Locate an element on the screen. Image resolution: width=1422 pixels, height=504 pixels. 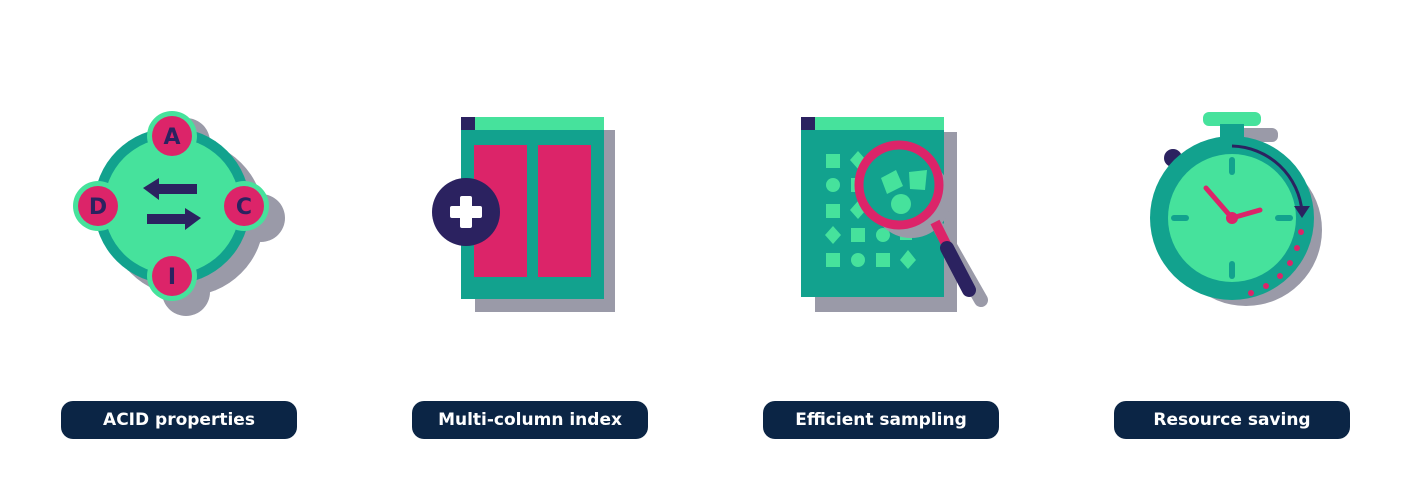
feature-label-efficient-sampling: Efficient sampling is located at coordinates (881, 420).